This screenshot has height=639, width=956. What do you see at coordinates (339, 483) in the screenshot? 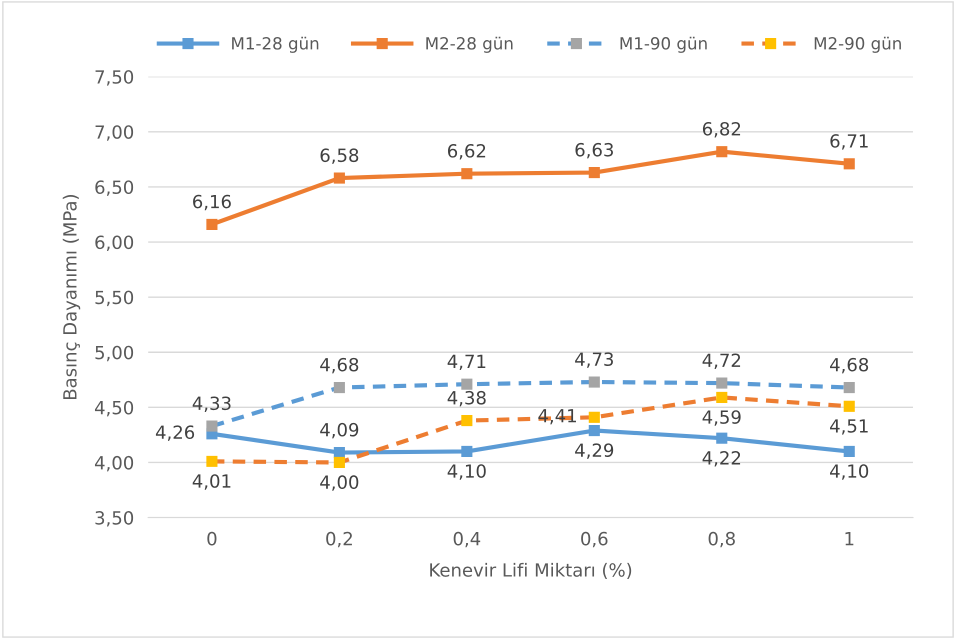
I see `data-label: 4,00` at bounding box center [339, 483].